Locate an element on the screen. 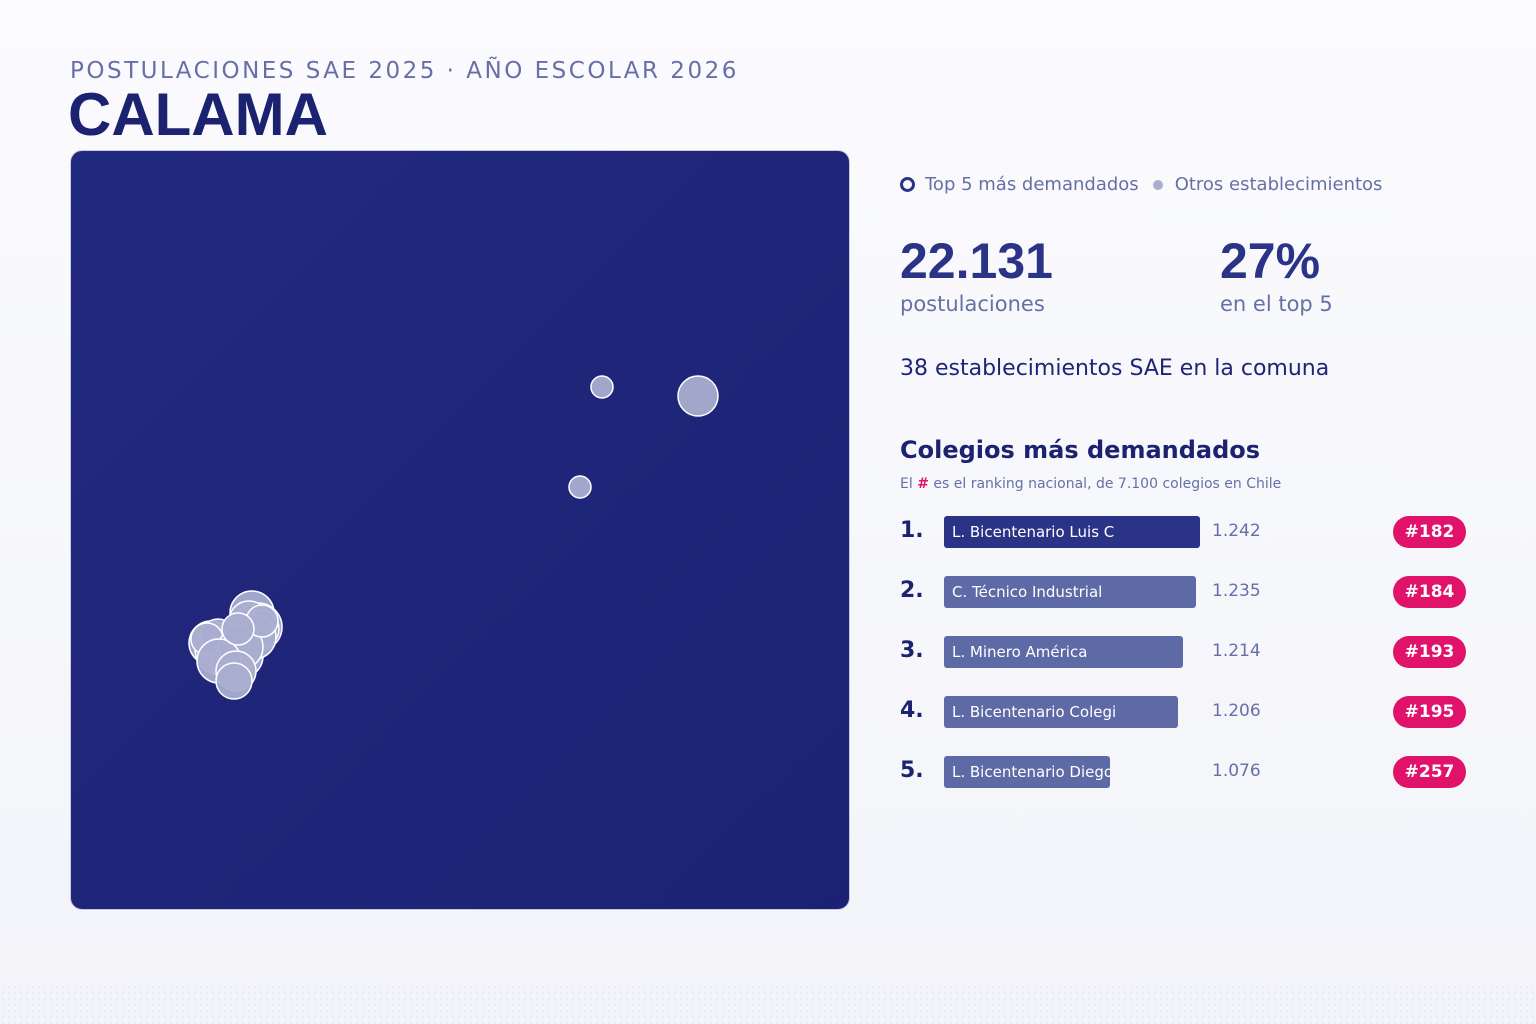 The image size is (1536, 1024). applications-value: 1.076 is located at coordinates (1236, 771).